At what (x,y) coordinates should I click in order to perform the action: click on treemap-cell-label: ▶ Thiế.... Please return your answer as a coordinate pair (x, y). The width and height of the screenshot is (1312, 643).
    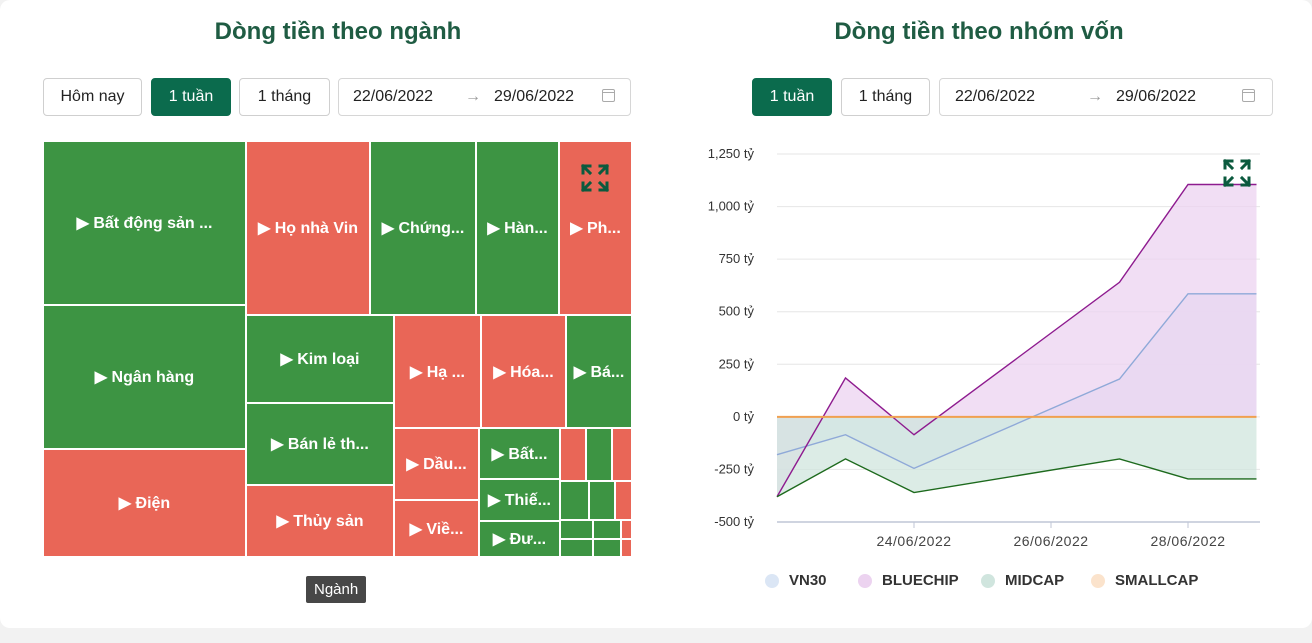
    Looking at the image, I should click on (519, 500).